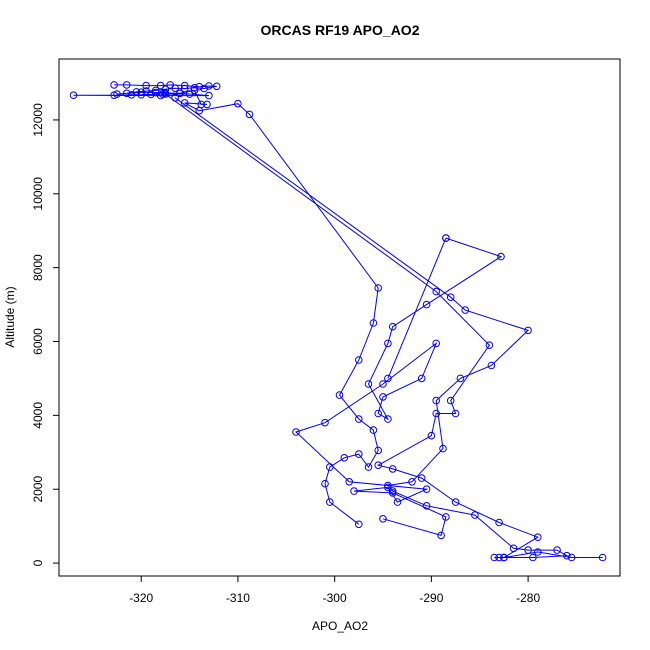 This screenshot has width=650, height=650. Describe the element at coordinates (335, 598) in the screenshot. I see `x-tick-label: -300` at that location.